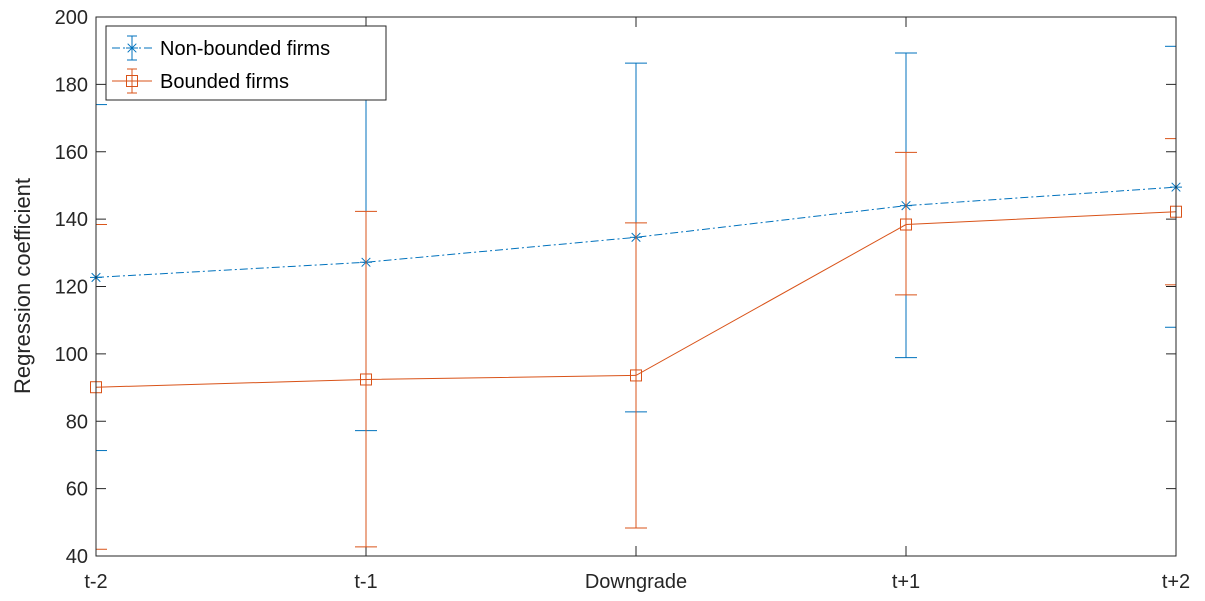 The height and width of the screenshot is (601, 1205). What do you see at coordinates (906, 582) in the screenshot?
I see `x-tick-label: t+1` at bounding box center [906, 582].